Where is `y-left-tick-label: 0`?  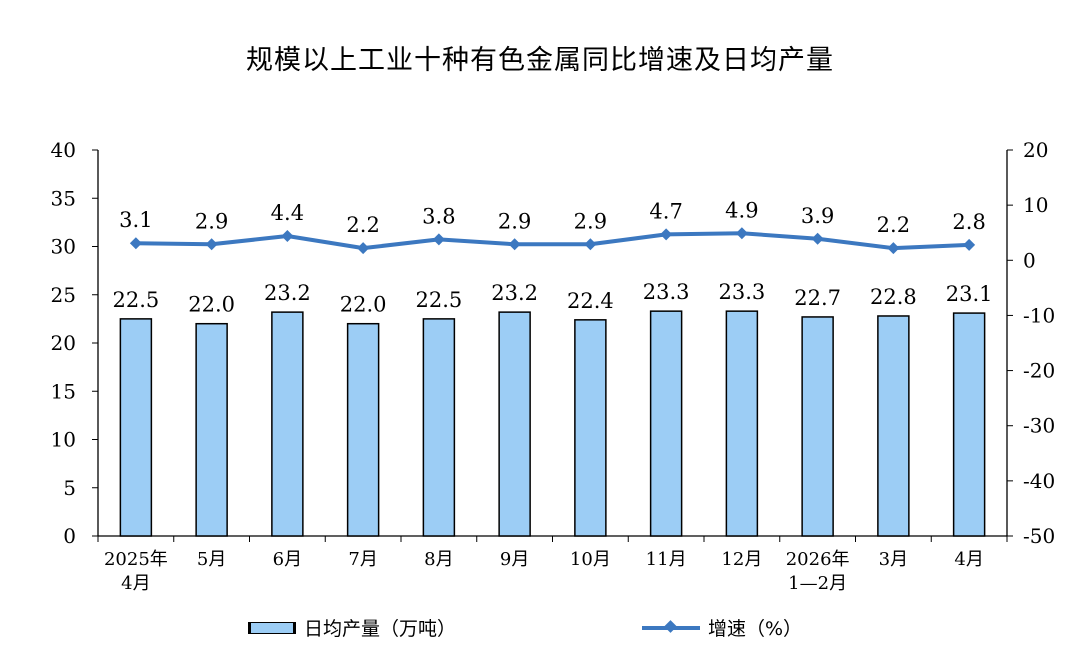 y-left-tick-label: 0 is located at coordinates (69, 536).